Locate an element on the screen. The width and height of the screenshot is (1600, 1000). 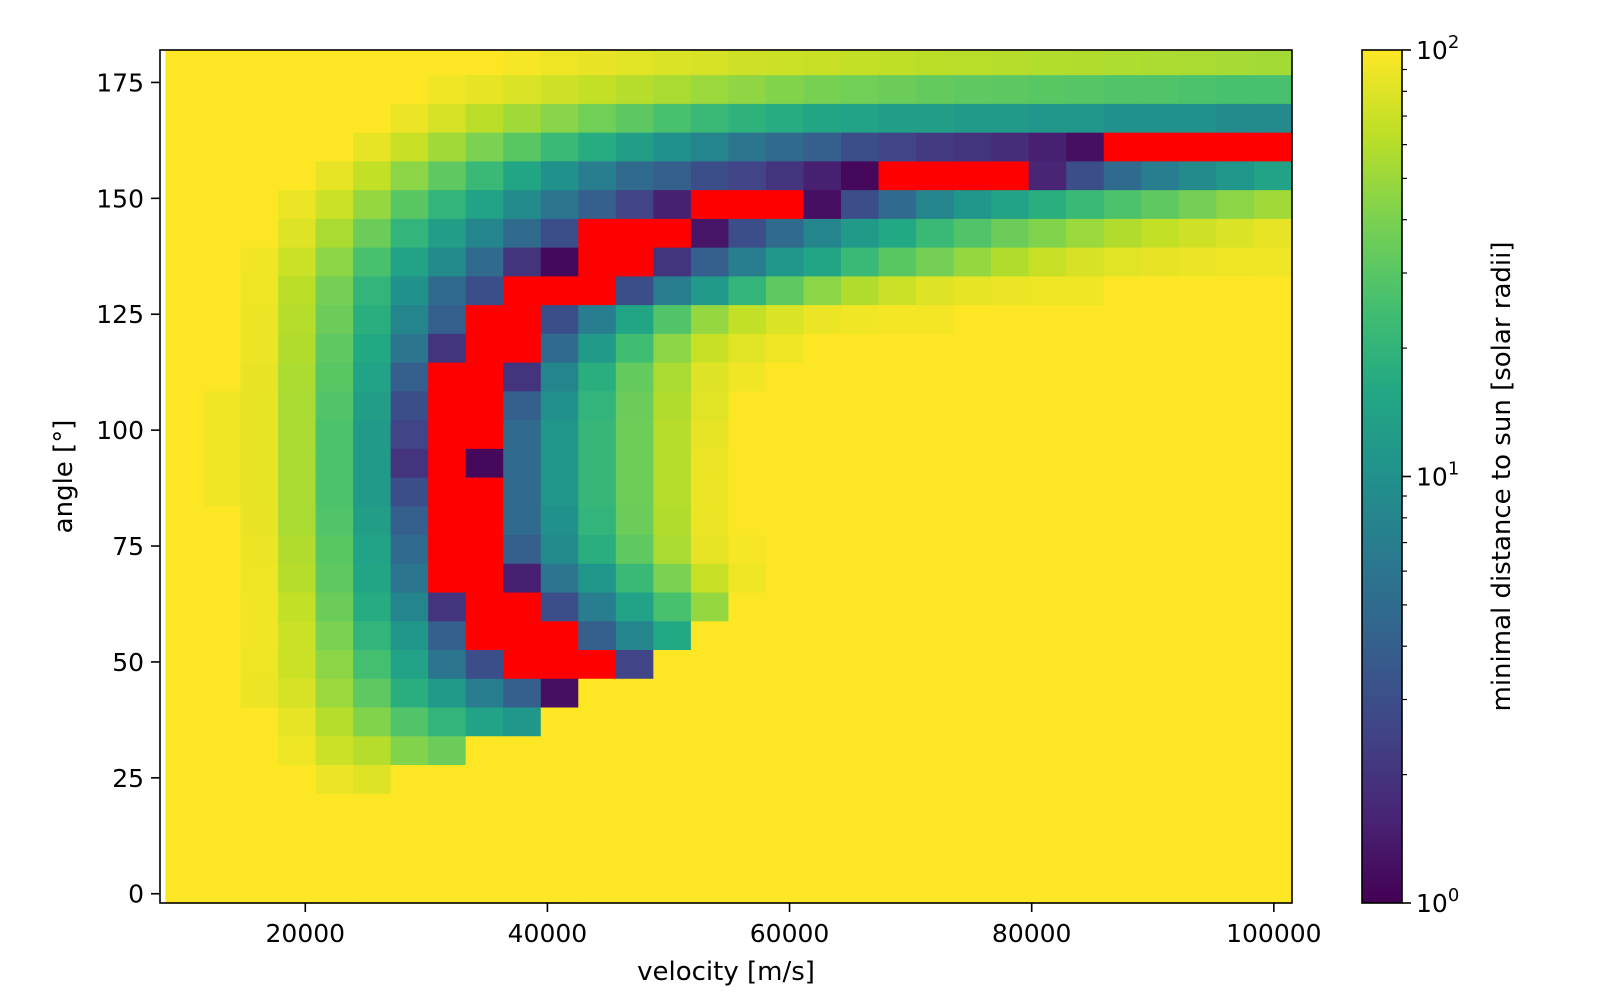
y-tick-label: 25 is located at coordinates (128, 778).